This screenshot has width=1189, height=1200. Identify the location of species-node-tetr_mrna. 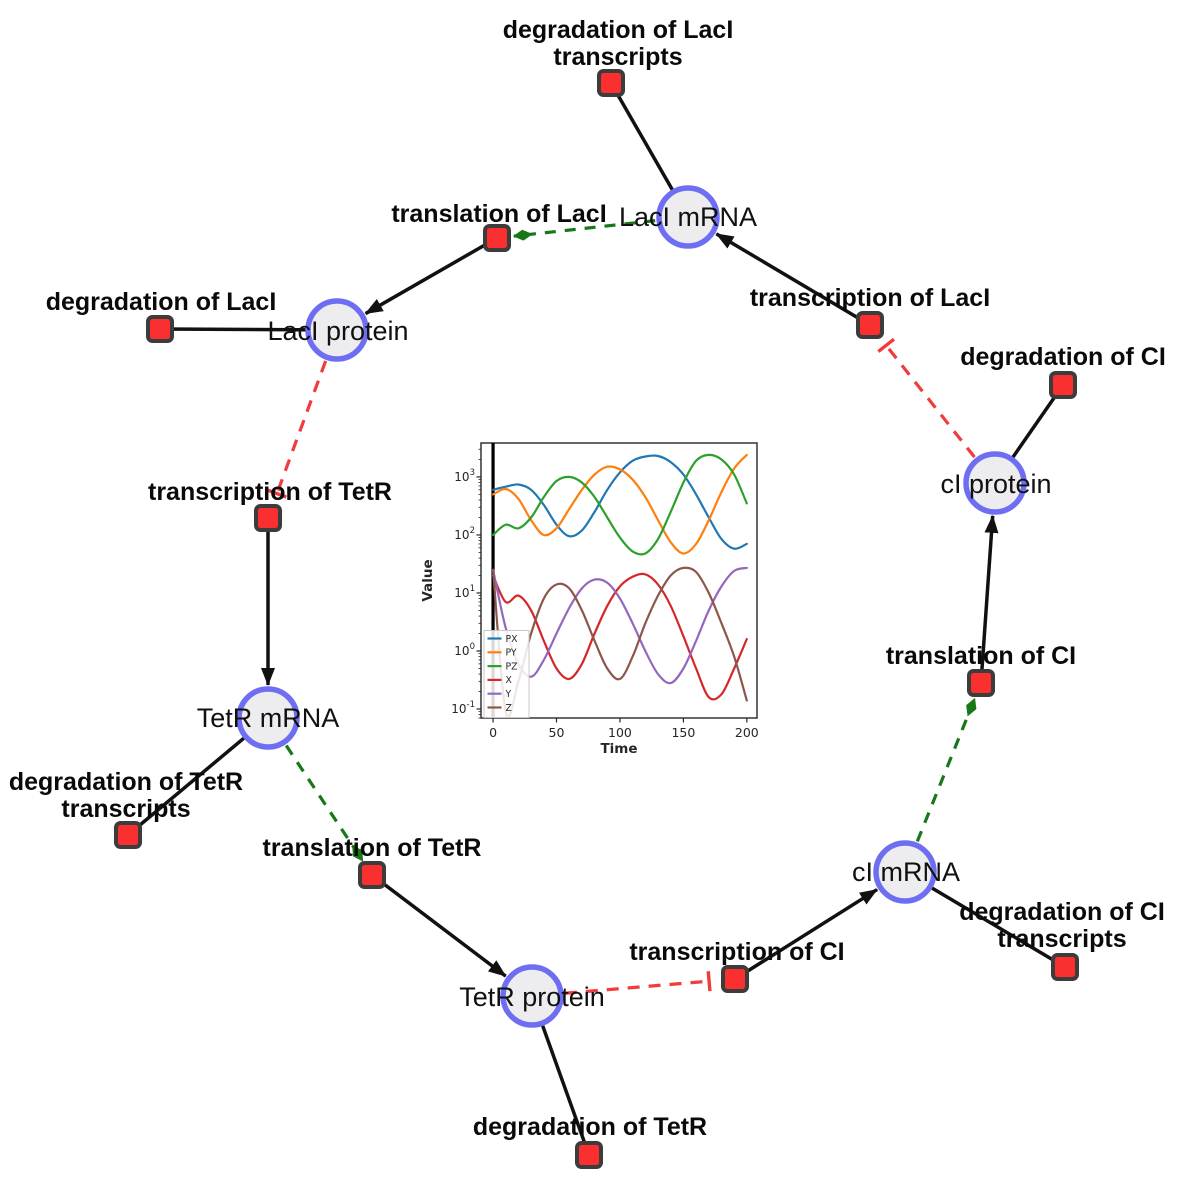
(268, 718).